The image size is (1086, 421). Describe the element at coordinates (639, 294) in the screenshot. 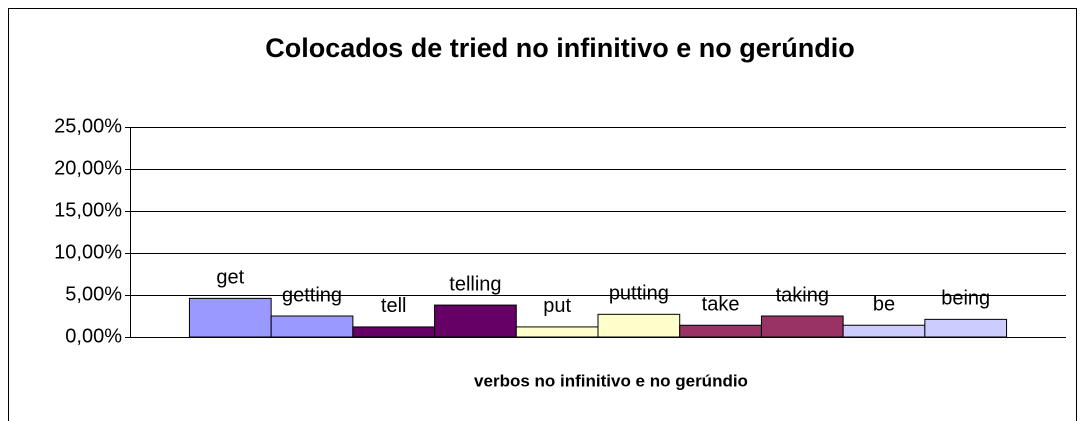

I see `data-label: putting` at that location.